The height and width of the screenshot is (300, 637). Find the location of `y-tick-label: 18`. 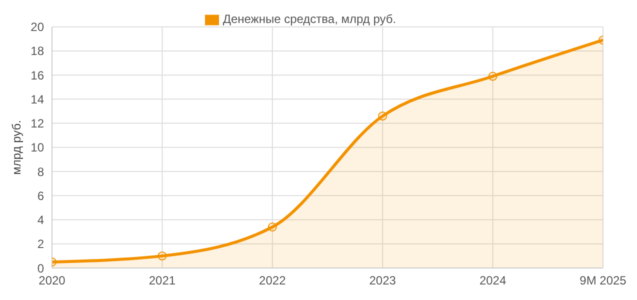

y-tick-label: 18 is located at coordinates (37, 51).